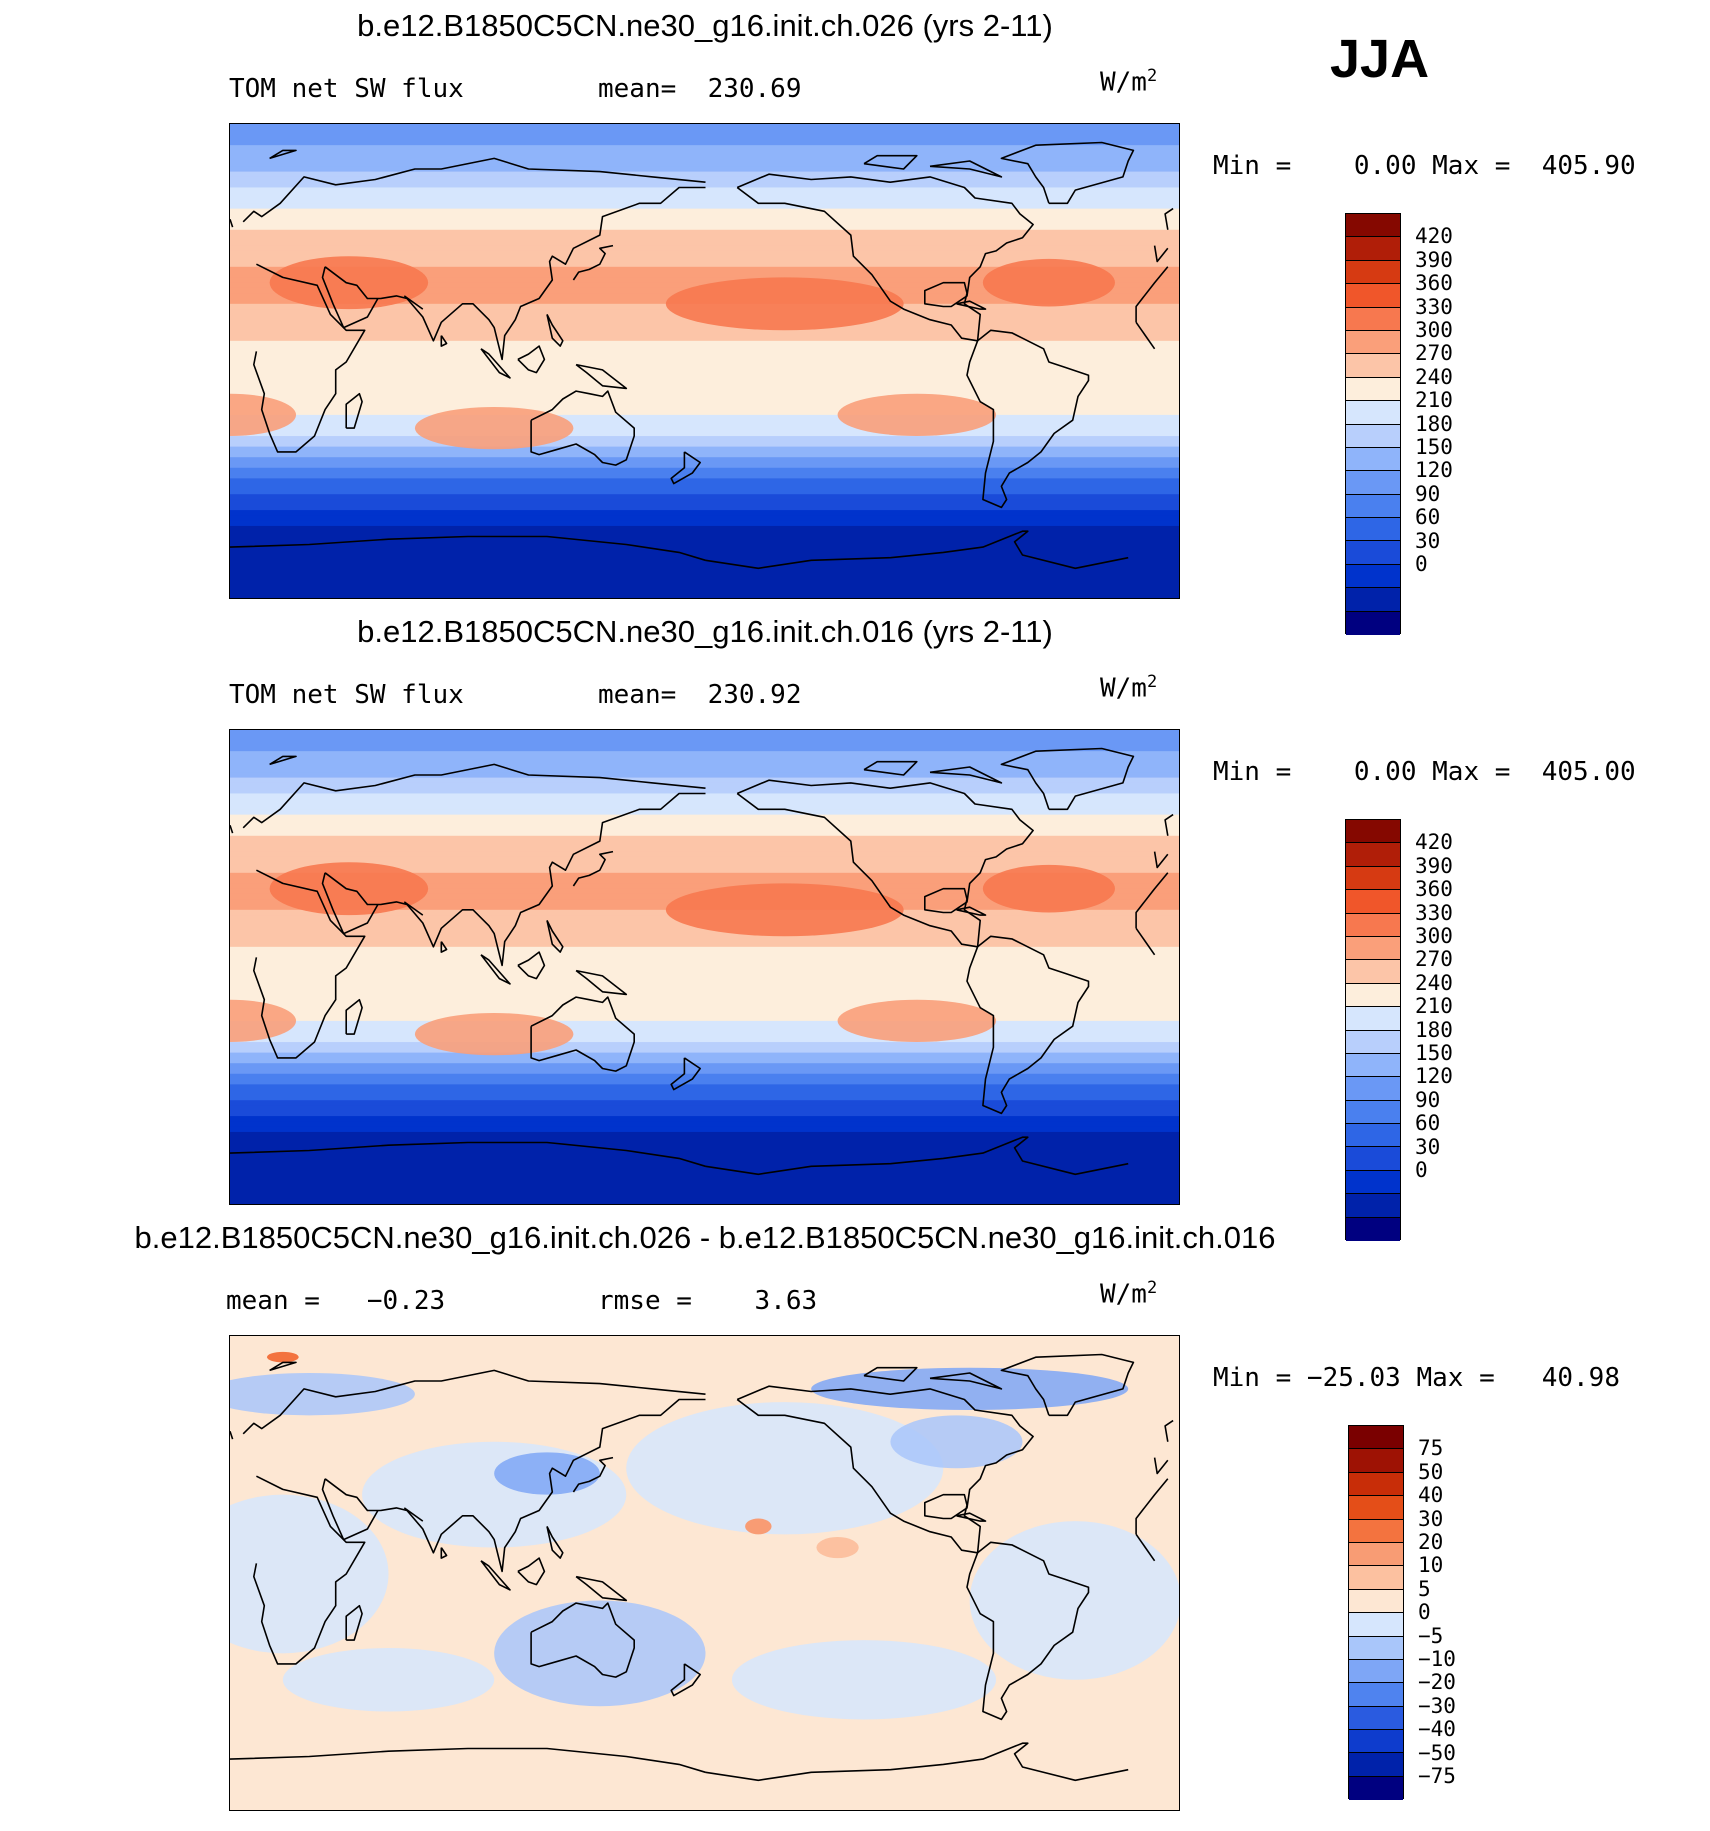  What do you see at coordinates (1437, 1729) in the screenshot?
I see `colorbar-tick-label: −40` at bounding box center [1437, 1729].